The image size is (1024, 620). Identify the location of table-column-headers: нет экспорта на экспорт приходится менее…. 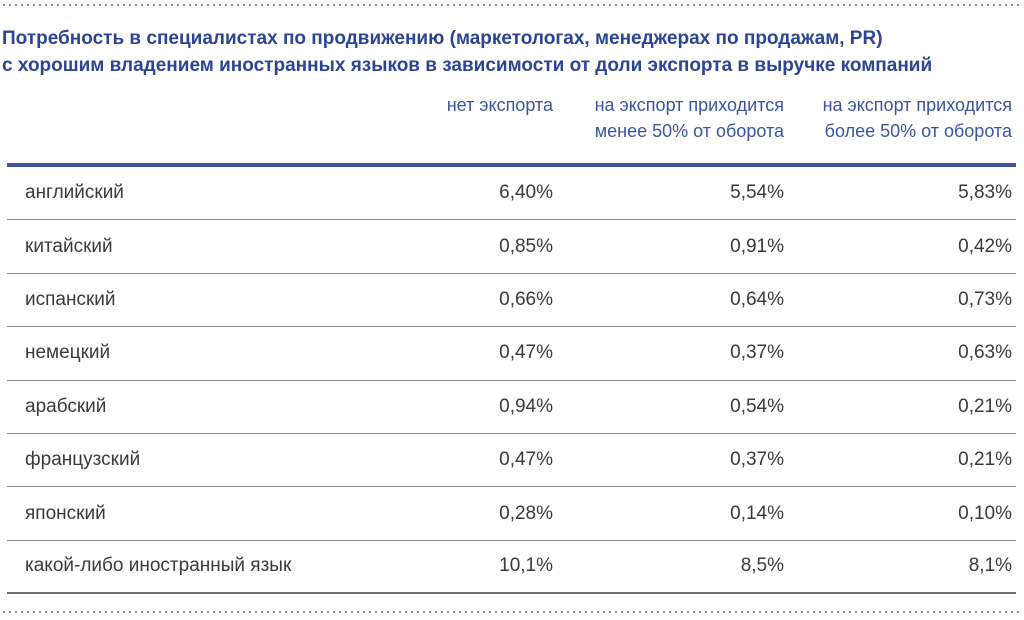
(511, 127).